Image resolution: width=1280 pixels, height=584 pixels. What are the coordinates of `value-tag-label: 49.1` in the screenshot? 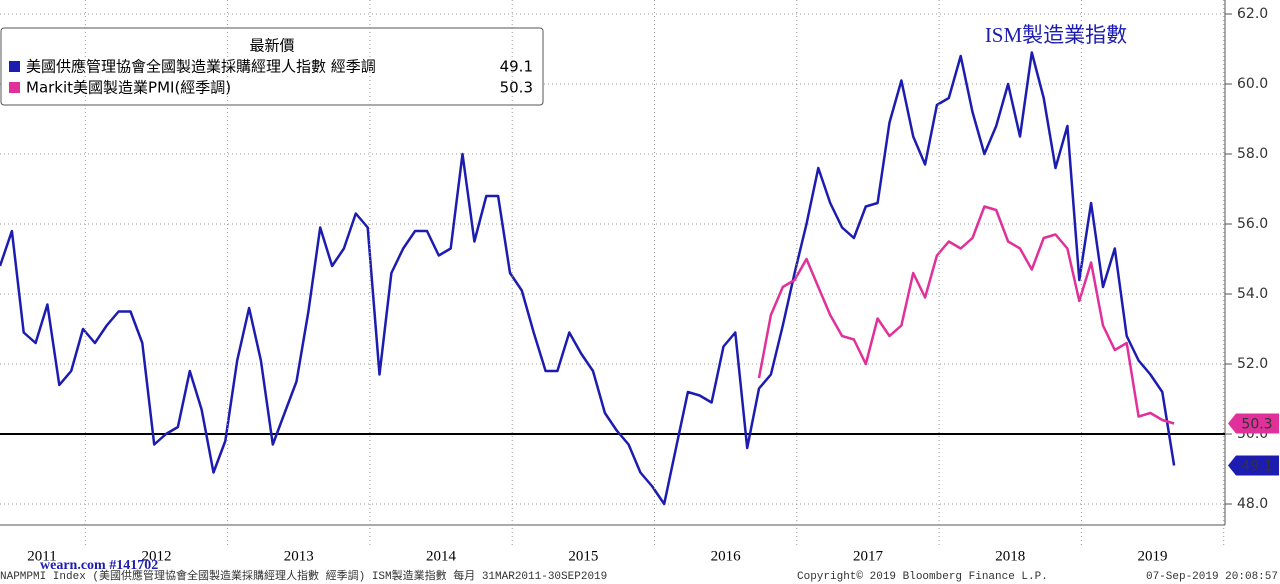 It's located at (1256, 467).